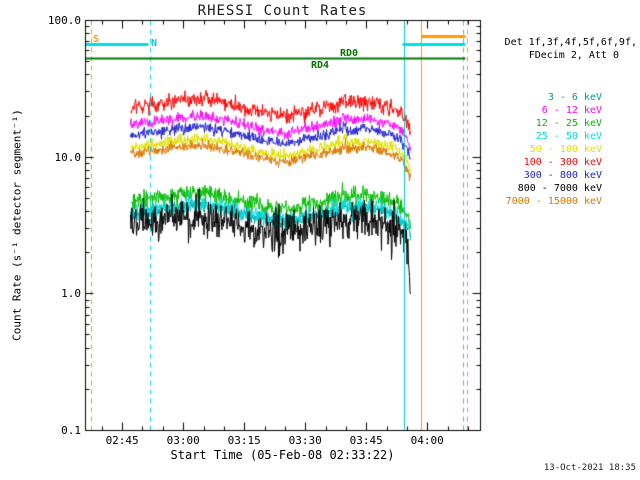 This screenshot has height=480, width=640. Describe the element at coordinates (559, 188) in the screenshot. I see `legend-entry: 800 - 7000 keV` at that location.